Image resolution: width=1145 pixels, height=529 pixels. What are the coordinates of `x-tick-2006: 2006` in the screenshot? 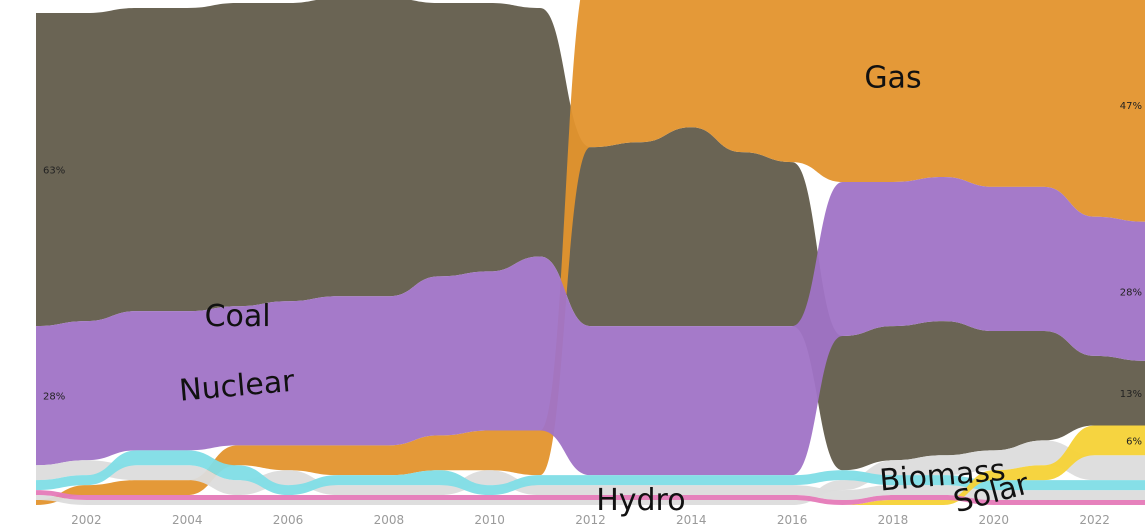 It's located at (288, 520).